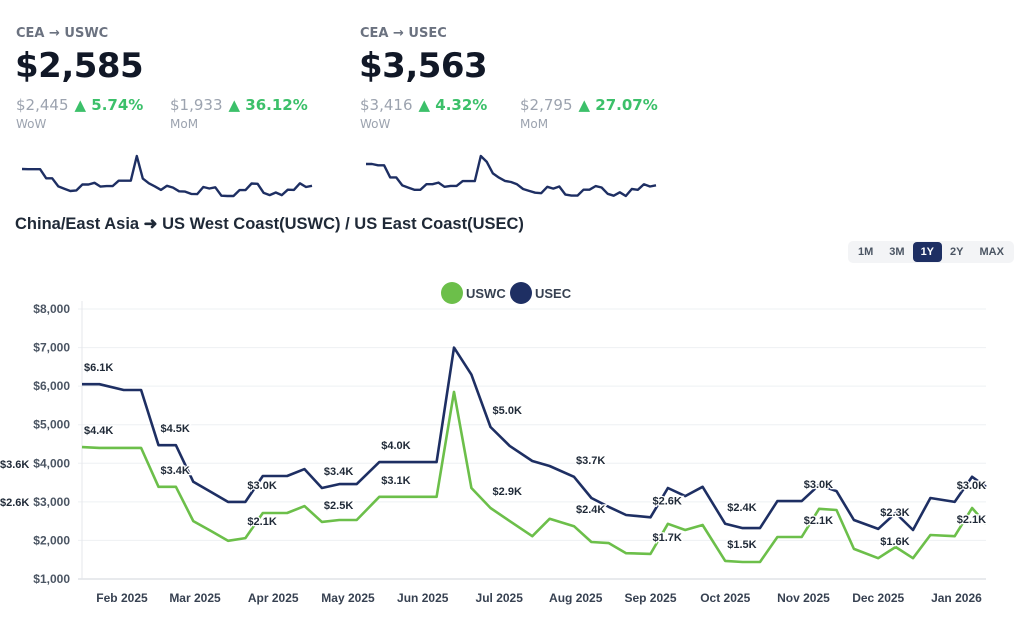 The width and height of the screenshot is (1014, 624). What do you see at coordinates (618, 105) in the screenshot?
I see `mom-change: ▲ 27.07%` at bounding box center [618, 105].